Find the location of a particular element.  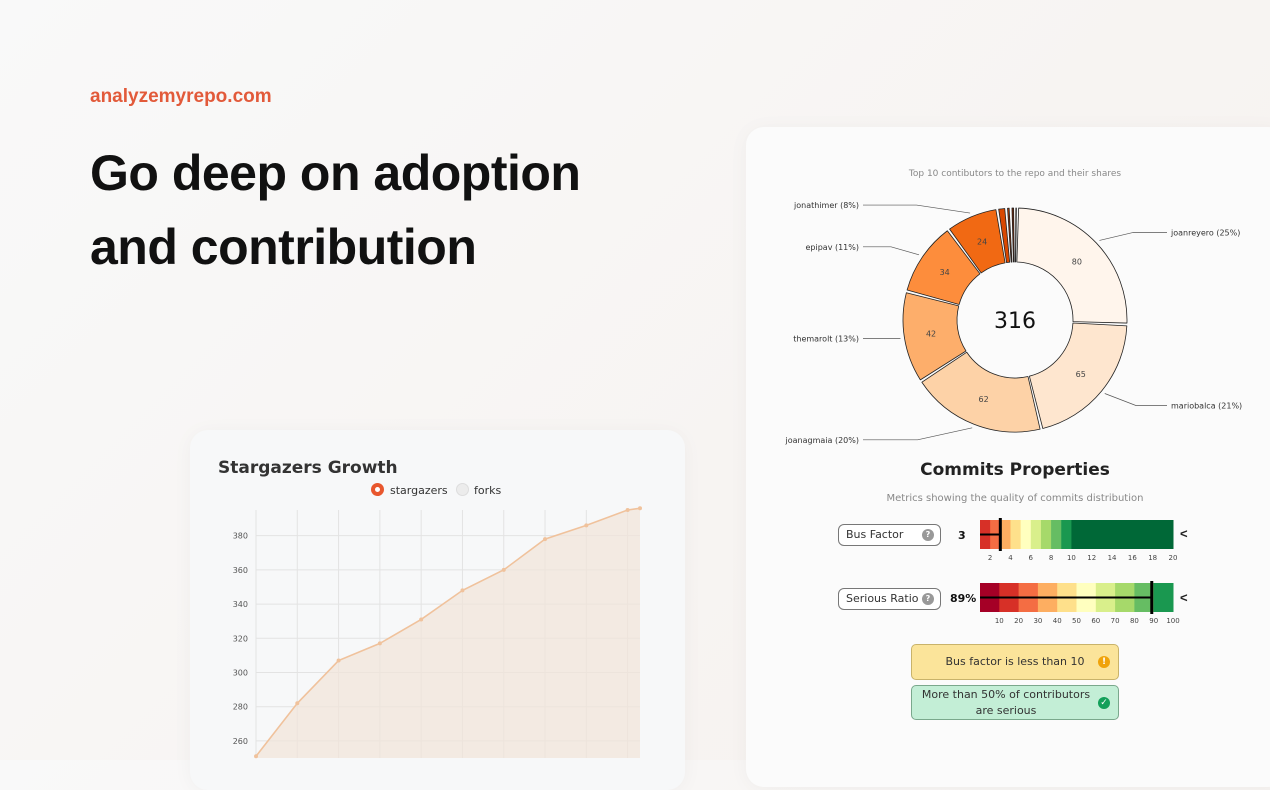

slice-value-label: 80 is located at coordinates (1077, 262).